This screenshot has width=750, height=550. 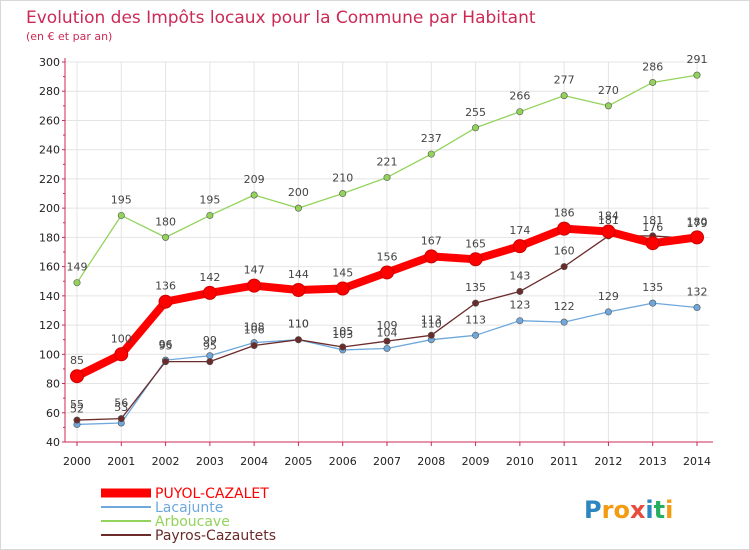 What do you see at coordinates (431, 138) in the screenshot?
I see `data-label: 237` at bounding box center [431, 138].